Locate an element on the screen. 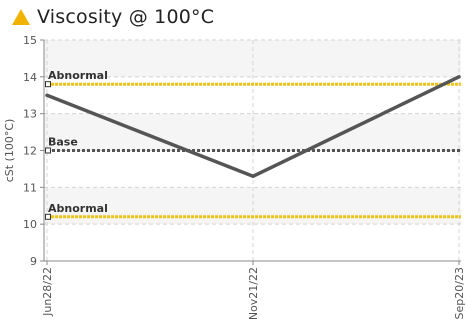  warning-triangle-icon is located at coordinates (21, 17).